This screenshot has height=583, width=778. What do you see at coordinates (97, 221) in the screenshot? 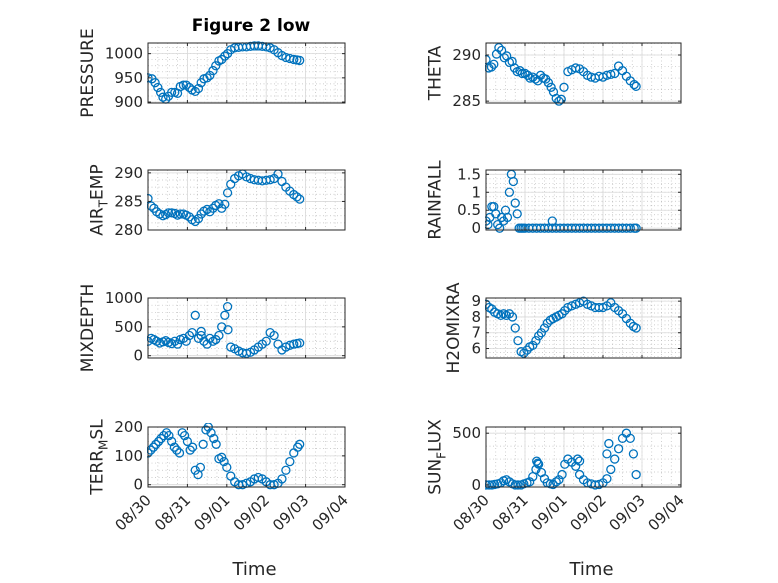
I see `y-axis-label-main: AIR` at bounding box center [97, 221].